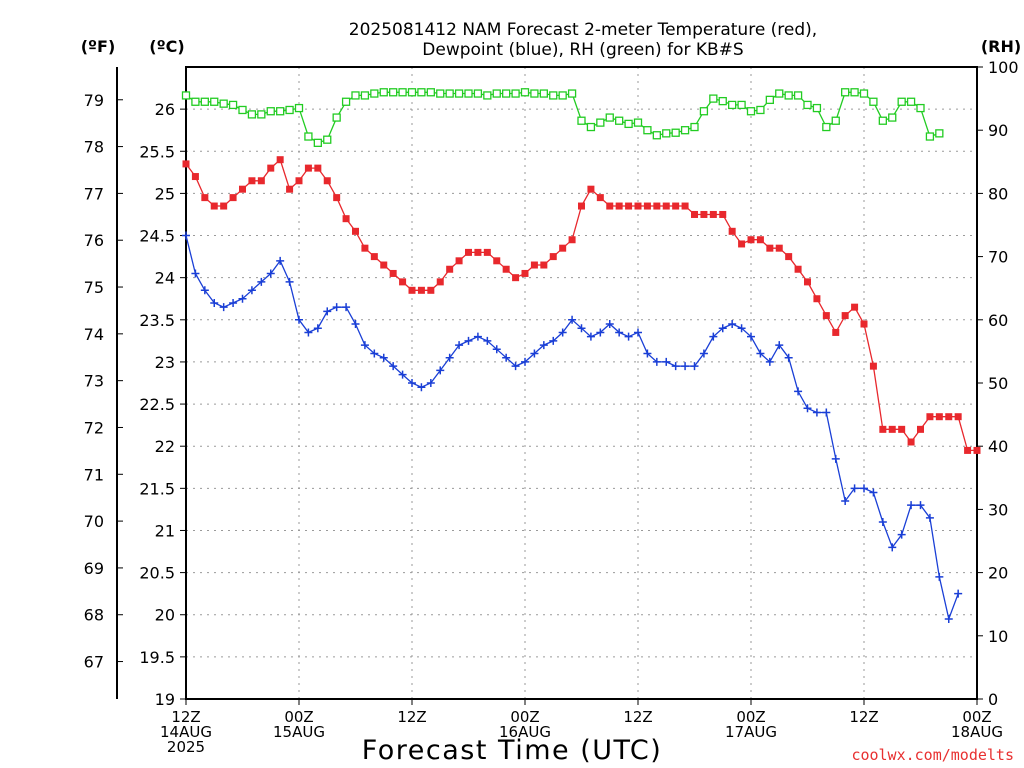 This screenshot has width=1024, height=768. Describe the element at coordinates (157, 236) in the screenshot. I see `celsius-tick-label: 24.5` at that location.